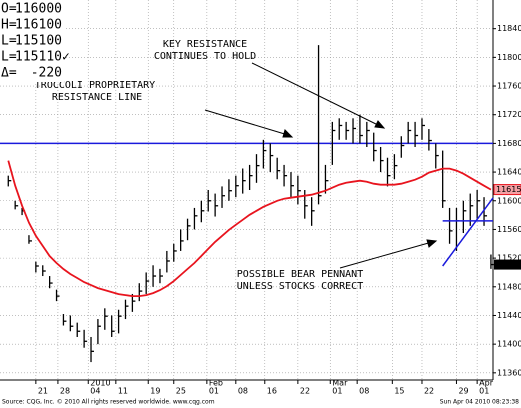  What do you see at coordinates (38, 25) in the screenshot?
I see `readout-value: 116100` at bounding box center [38, 25].